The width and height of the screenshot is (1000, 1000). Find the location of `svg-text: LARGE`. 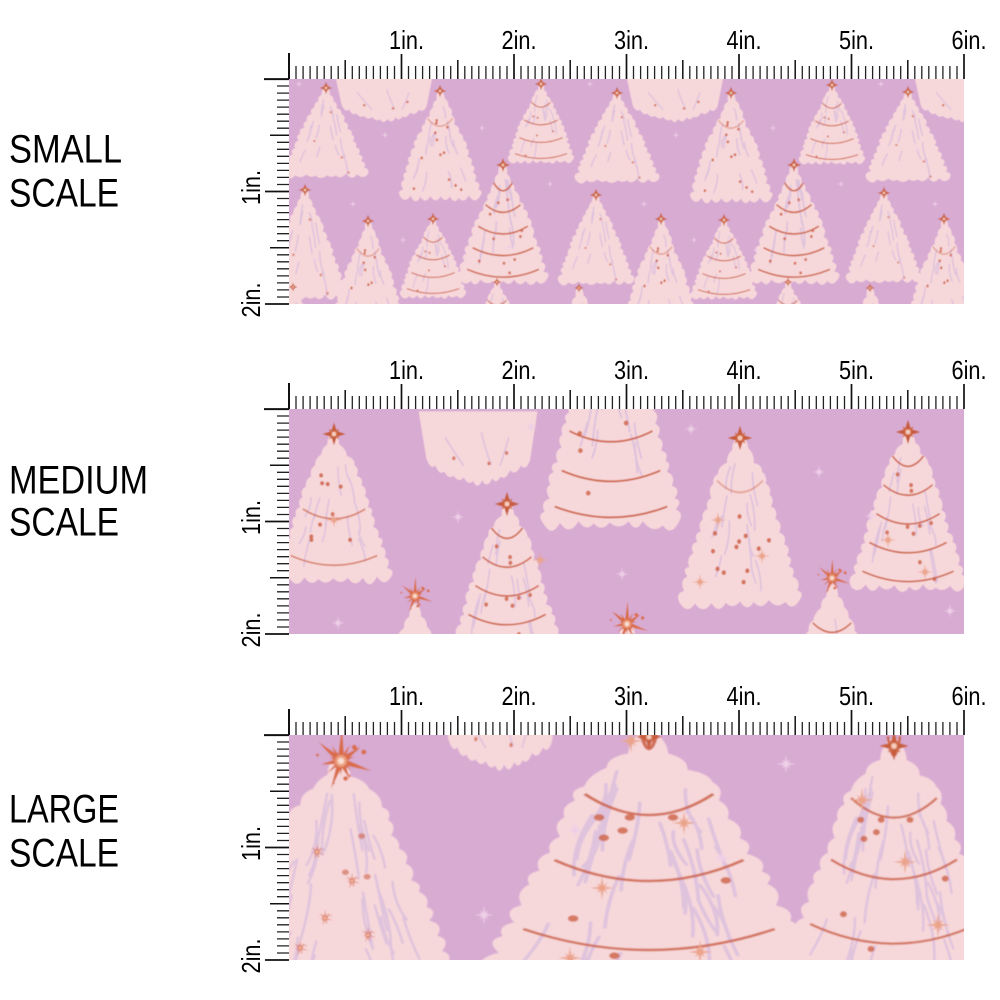

svg-text: LARGE is located at coordinates (64, 809).